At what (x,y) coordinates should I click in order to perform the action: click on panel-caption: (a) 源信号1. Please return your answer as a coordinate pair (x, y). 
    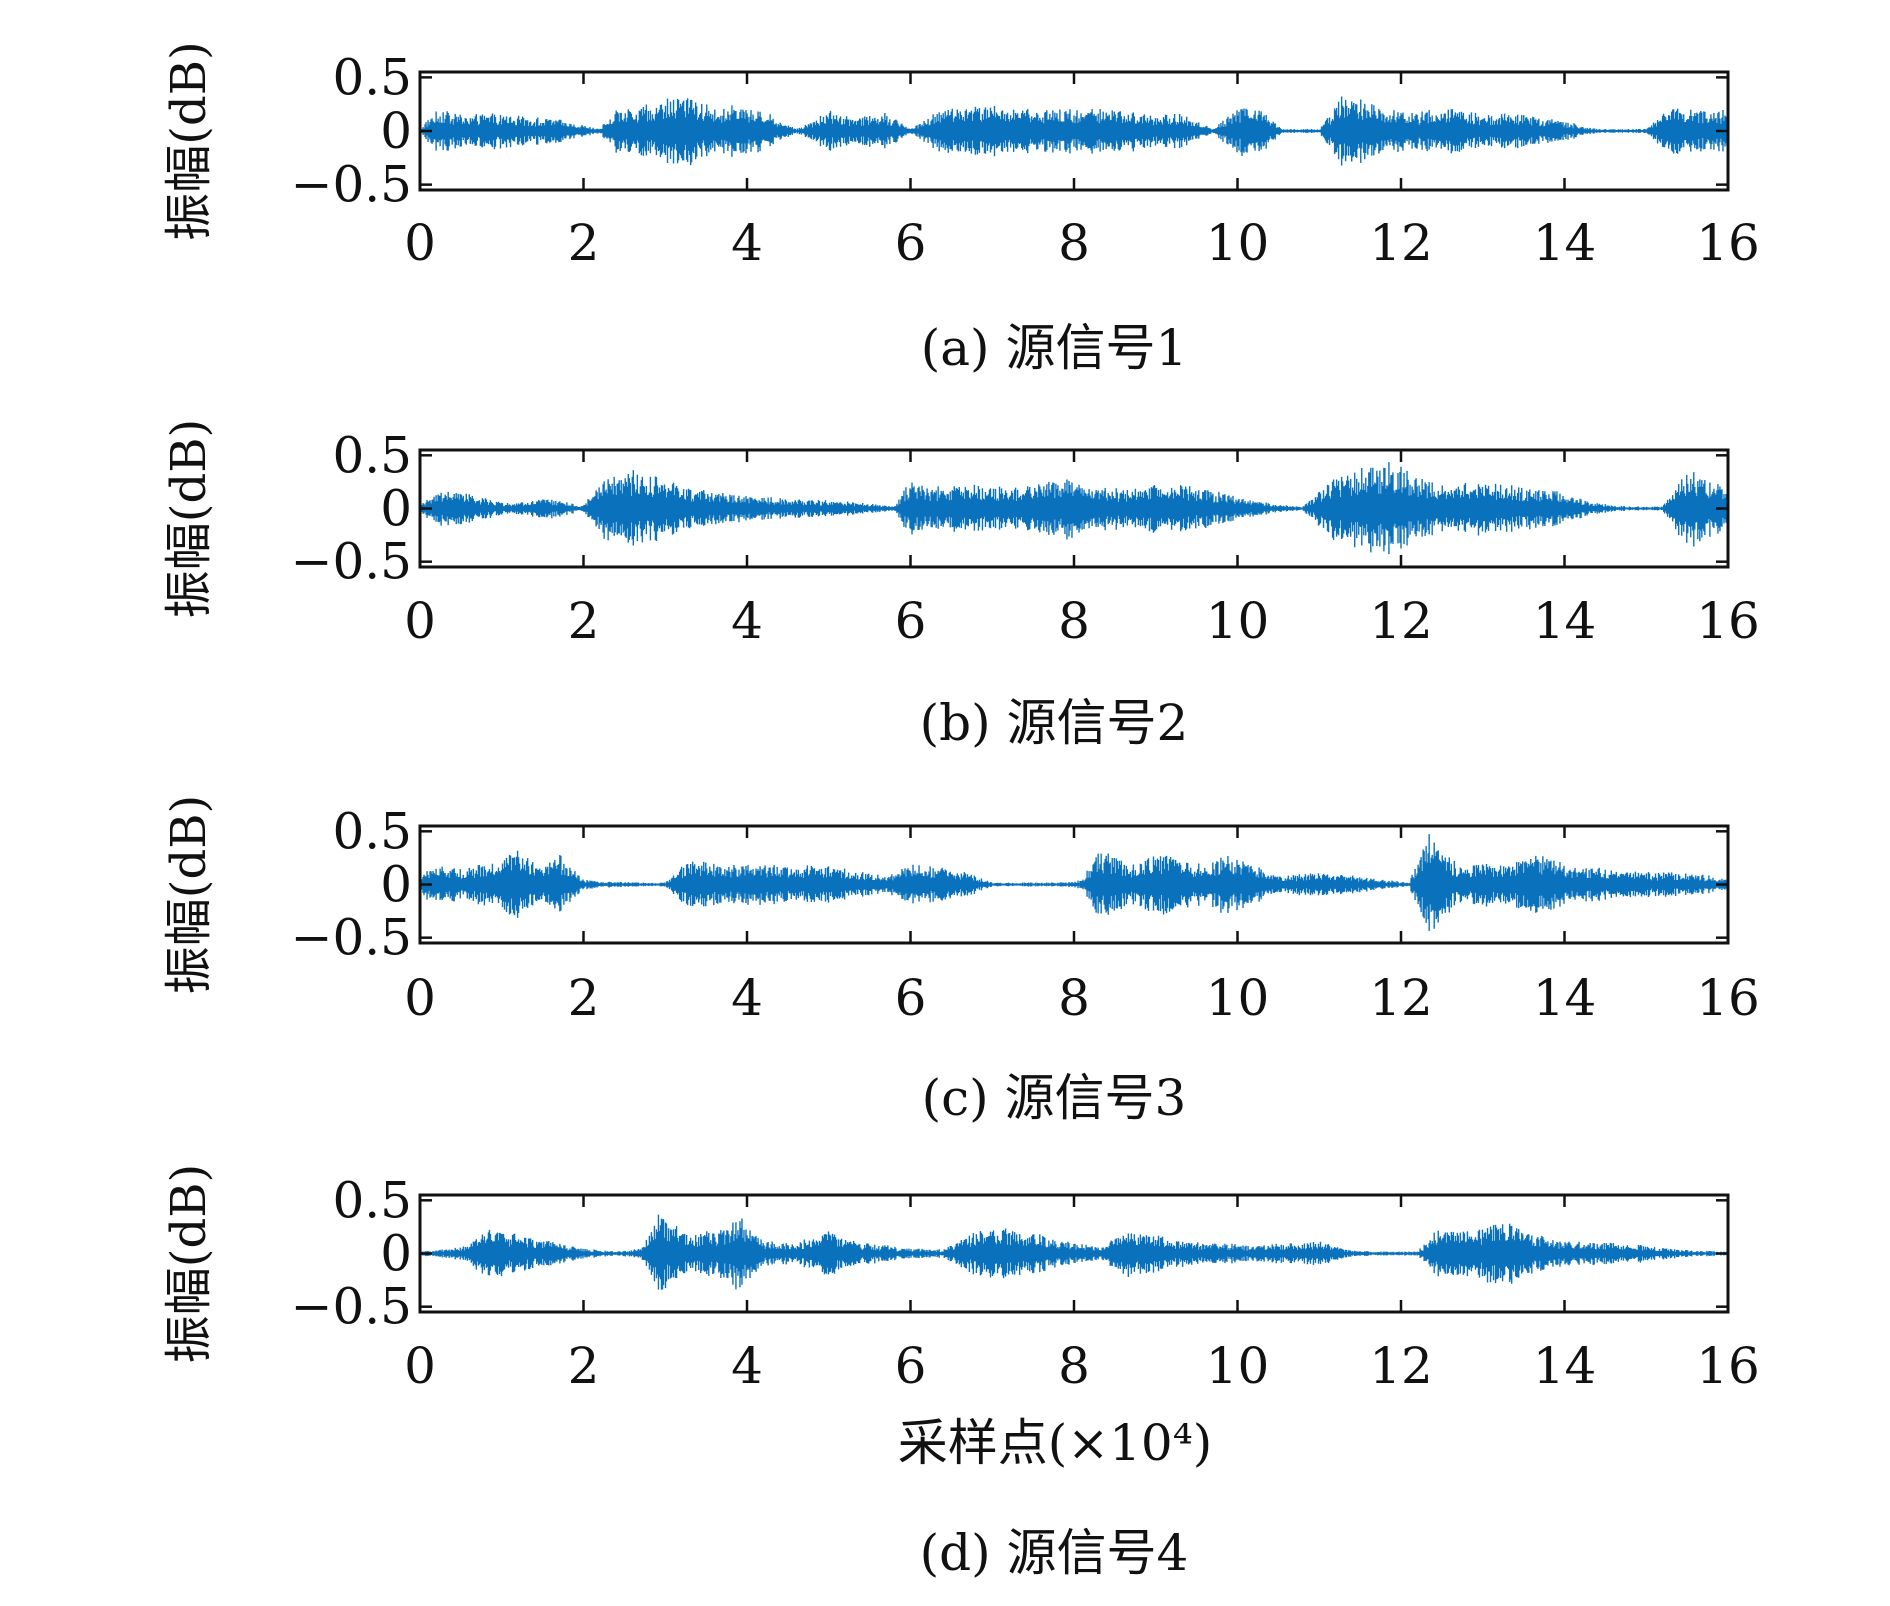
    Looking at the image, I should click on (1054, 348).